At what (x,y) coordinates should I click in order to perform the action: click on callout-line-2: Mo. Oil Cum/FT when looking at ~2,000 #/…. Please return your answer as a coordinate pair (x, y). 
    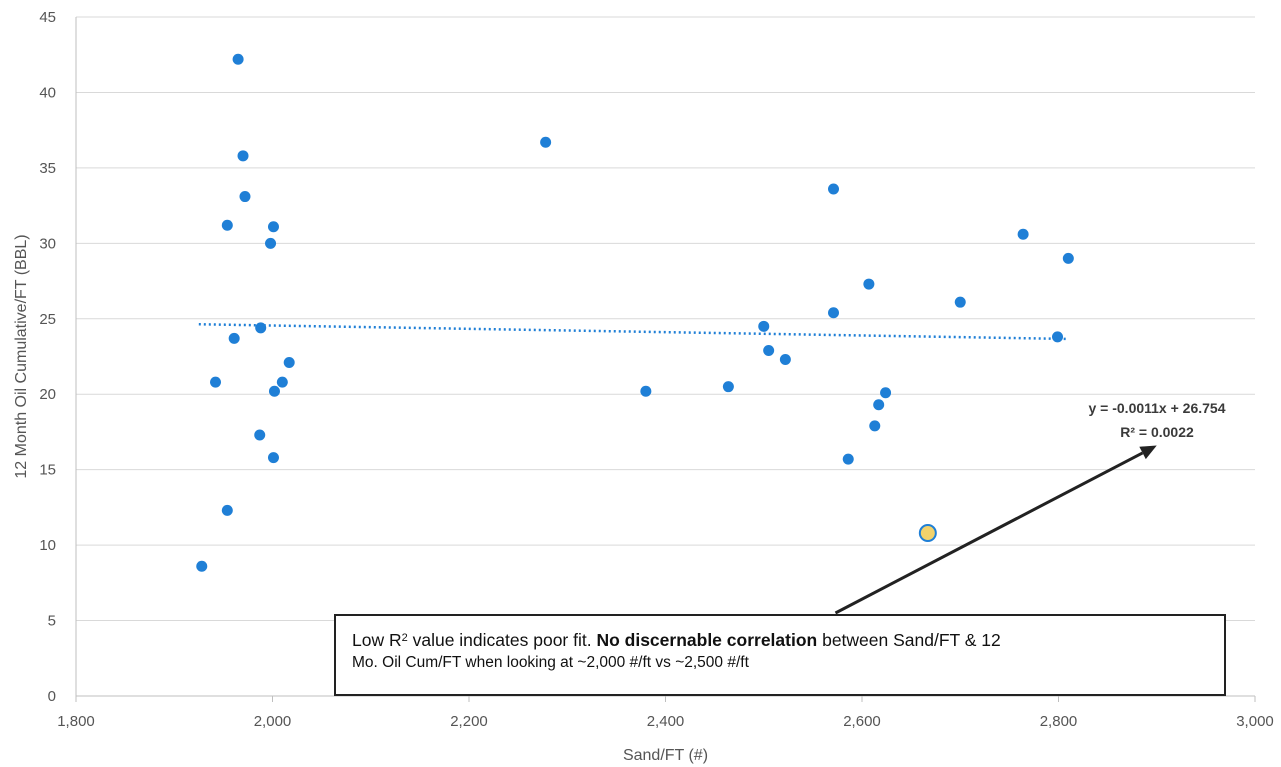
    Looking at the image, I should click on (550, 662).